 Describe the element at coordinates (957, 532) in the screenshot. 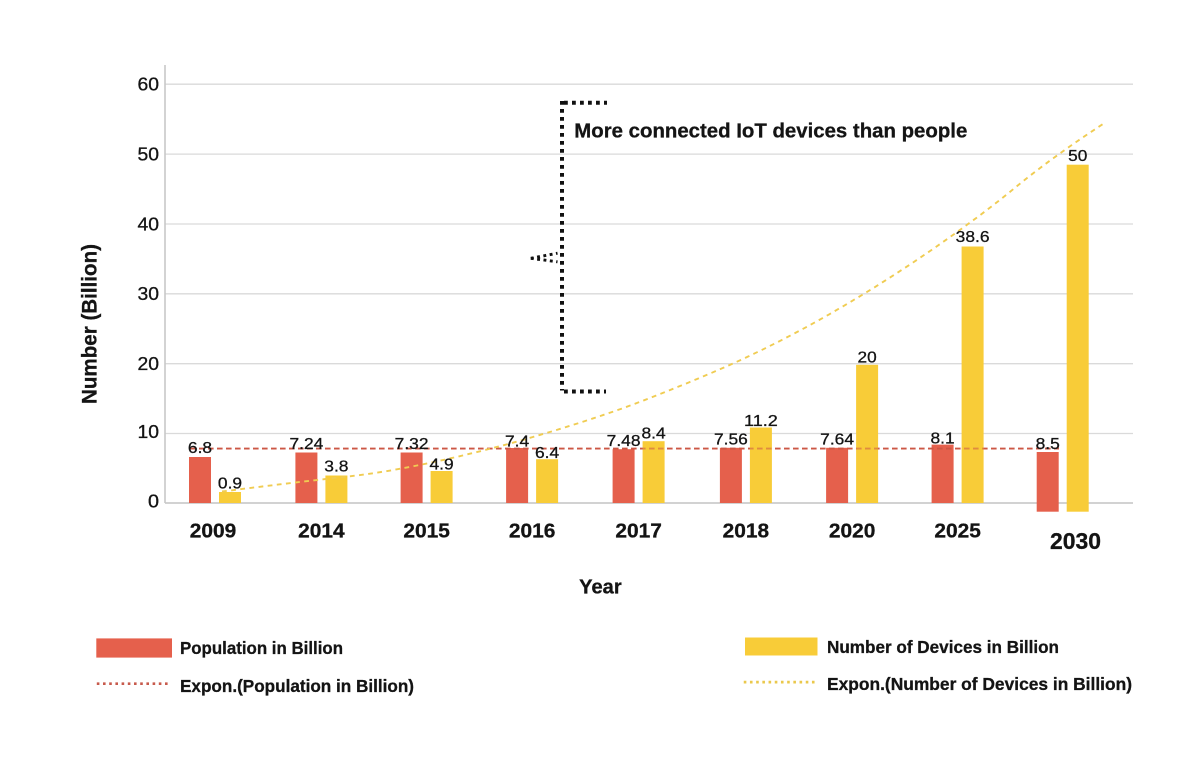

I see `svg-text: 2025` at that location.